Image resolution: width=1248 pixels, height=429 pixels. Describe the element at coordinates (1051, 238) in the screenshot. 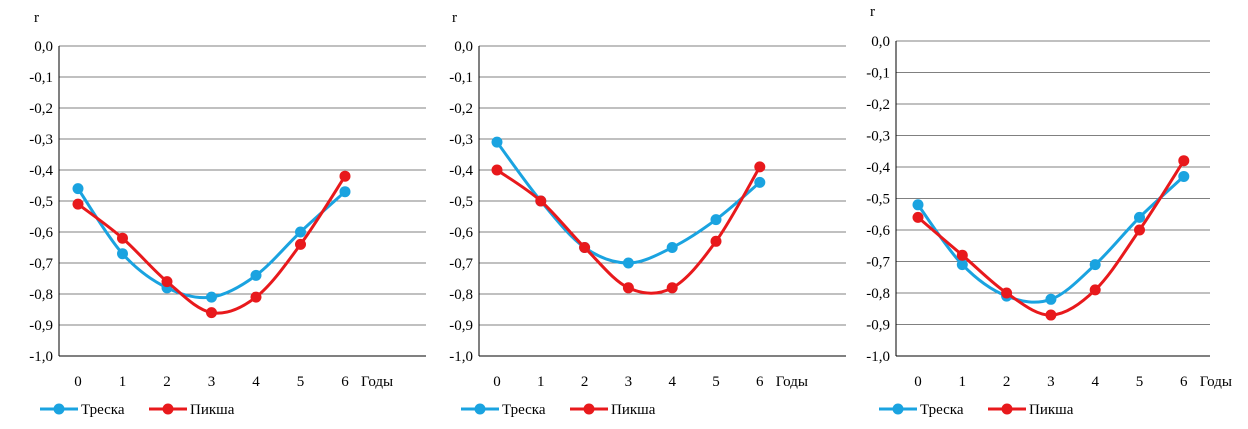

I see `series-line-haddock` at that location.